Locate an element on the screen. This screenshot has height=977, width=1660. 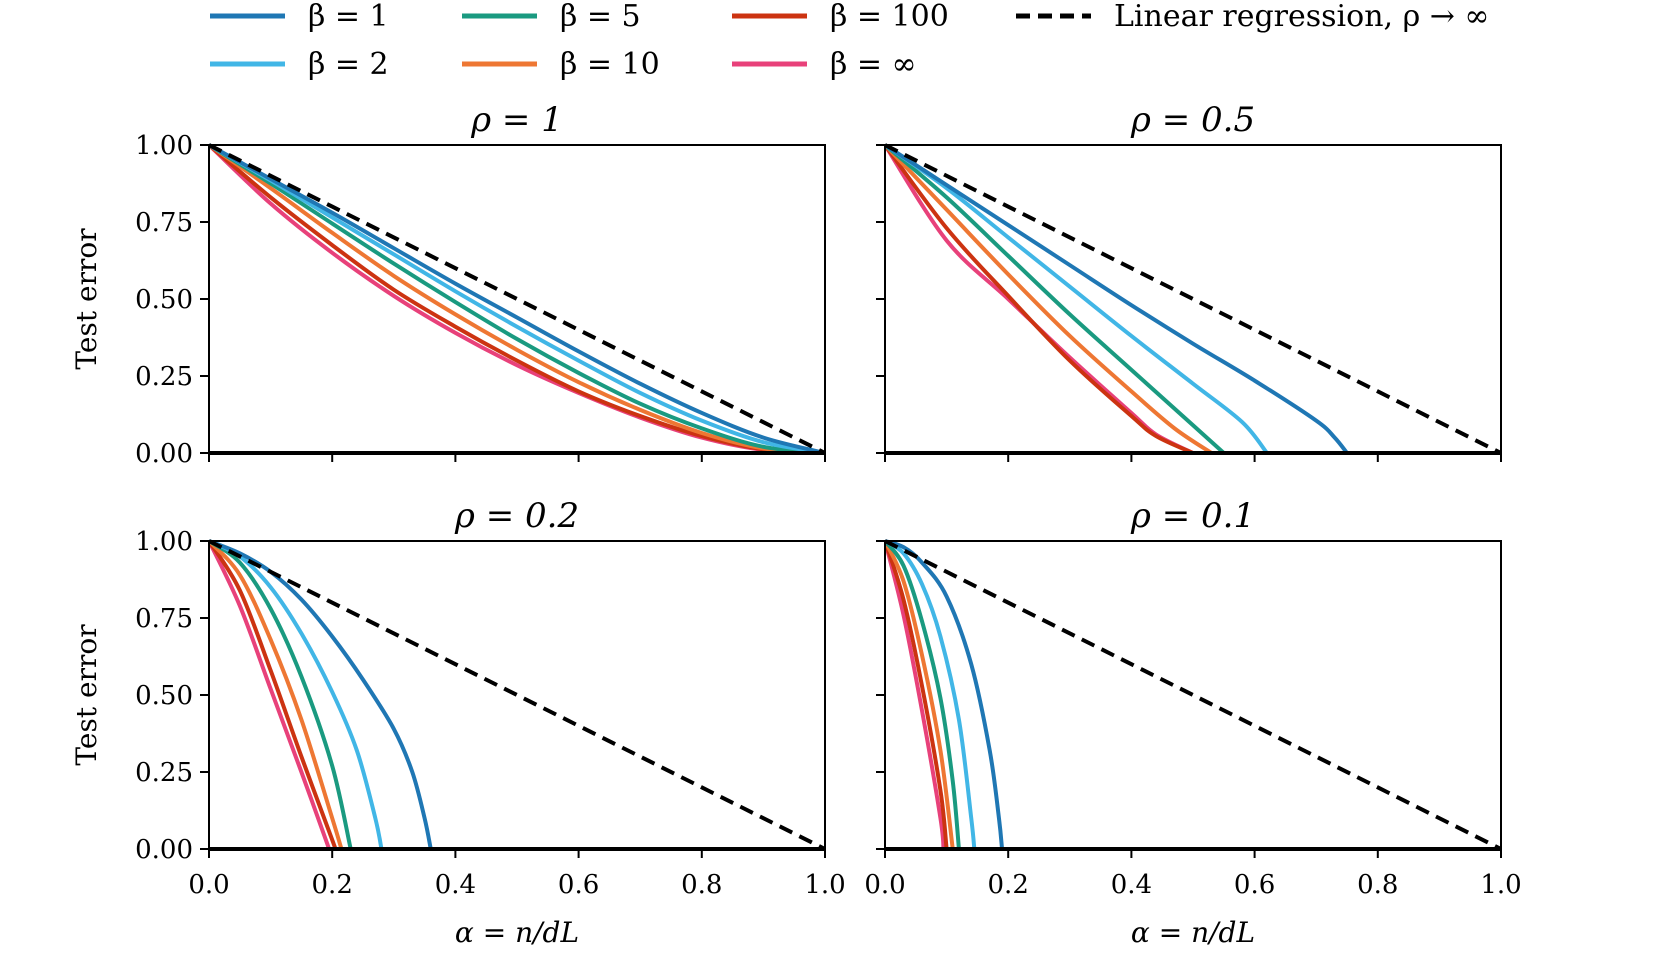
panel-title: ρ = 1 is located at coordinates (516, 120).